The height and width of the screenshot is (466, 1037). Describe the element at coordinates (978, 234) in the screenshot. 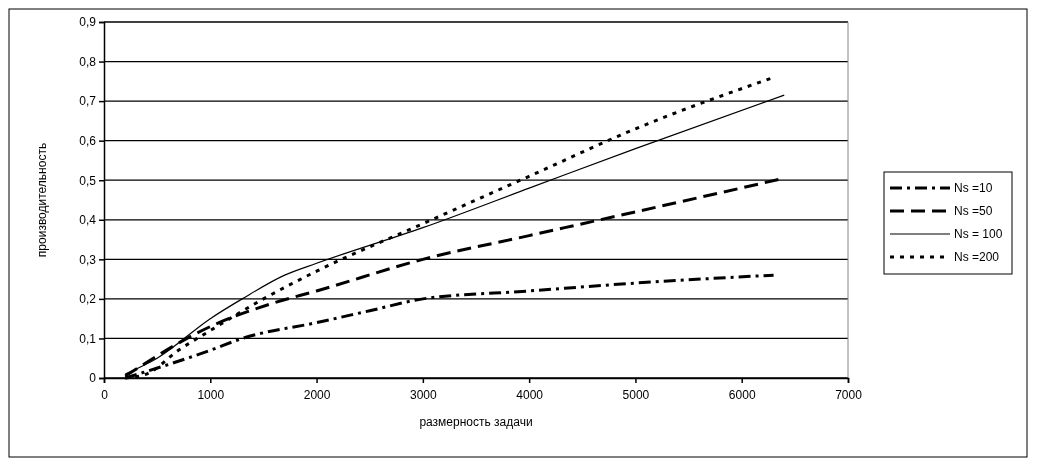

I see `legend-label: Ns = 100` at that location.